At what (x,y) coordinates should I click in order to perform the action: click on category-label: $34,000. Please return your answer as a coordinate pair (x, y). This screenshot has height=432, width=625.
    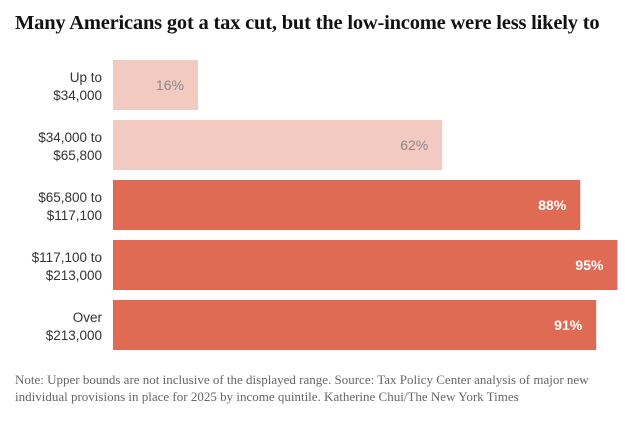
    Looking at the image, I should click on (77, 95).